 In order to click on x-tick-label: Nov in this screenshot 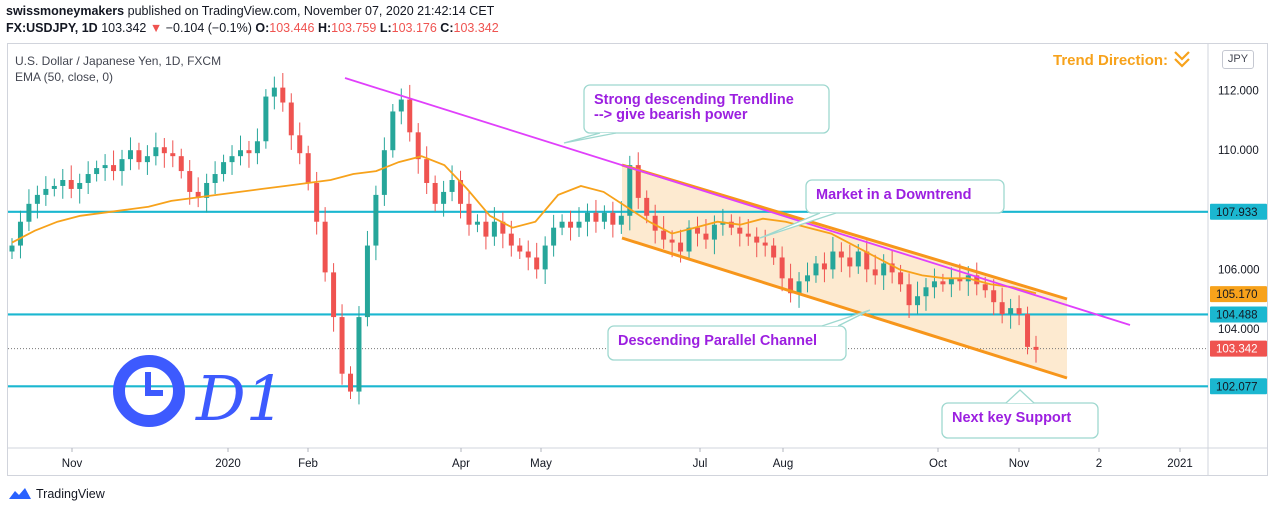, I will do `click(1019, 464)`.